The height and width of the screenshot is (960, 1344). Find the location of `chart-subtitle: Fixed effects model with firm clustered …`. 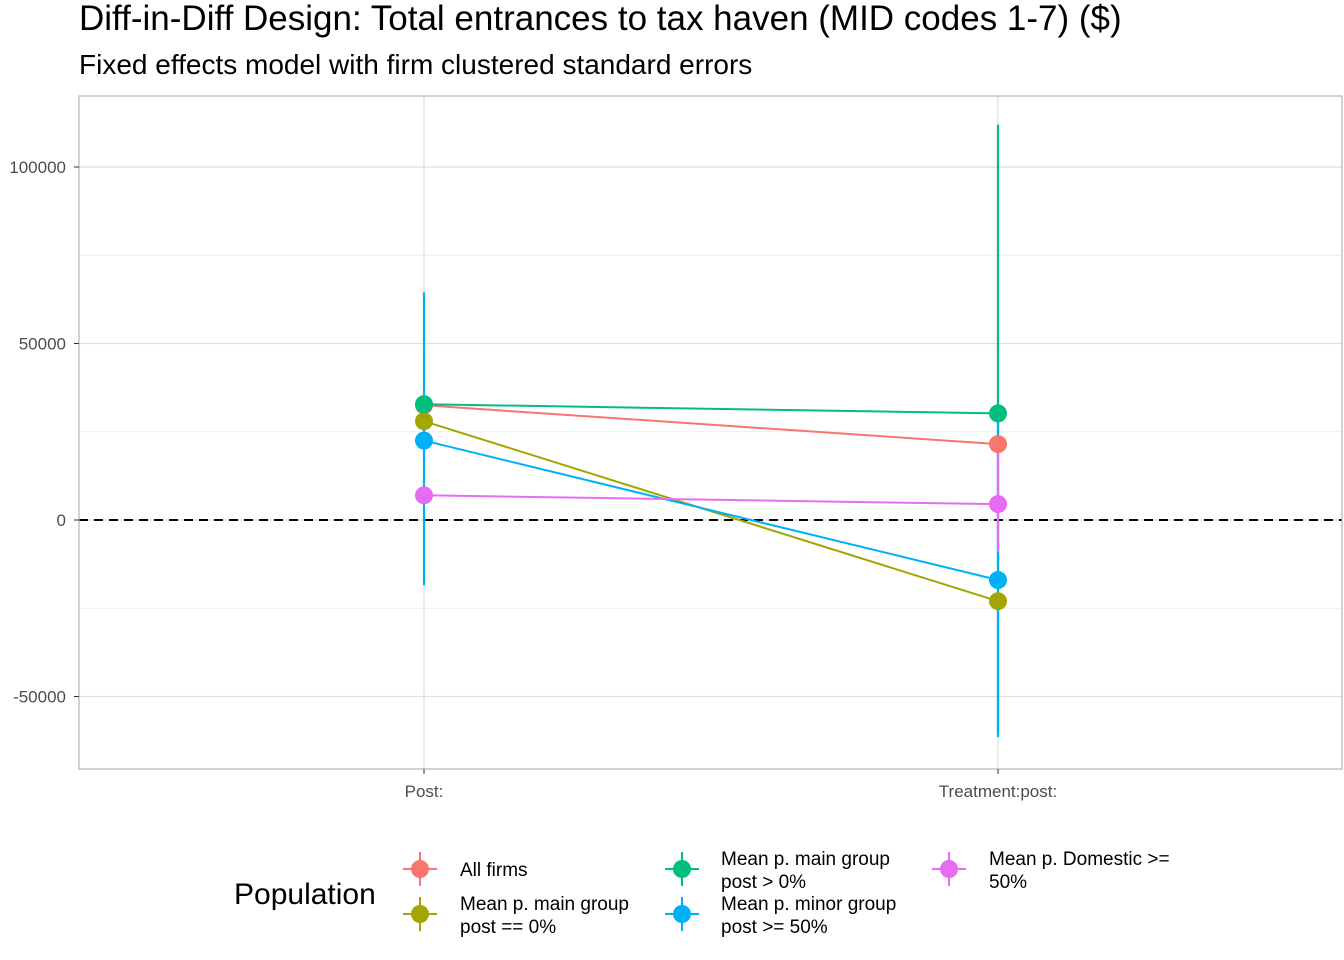

chart-subtitle: Fixed effects model with firm clustered … is located at coordinates (415, 64).